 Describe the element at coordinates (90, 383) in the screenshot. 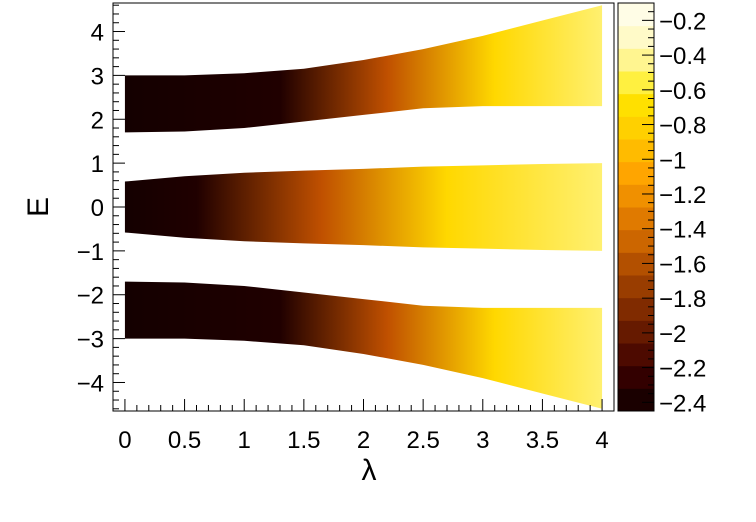

I see `y-tick-label: −4` at that location.